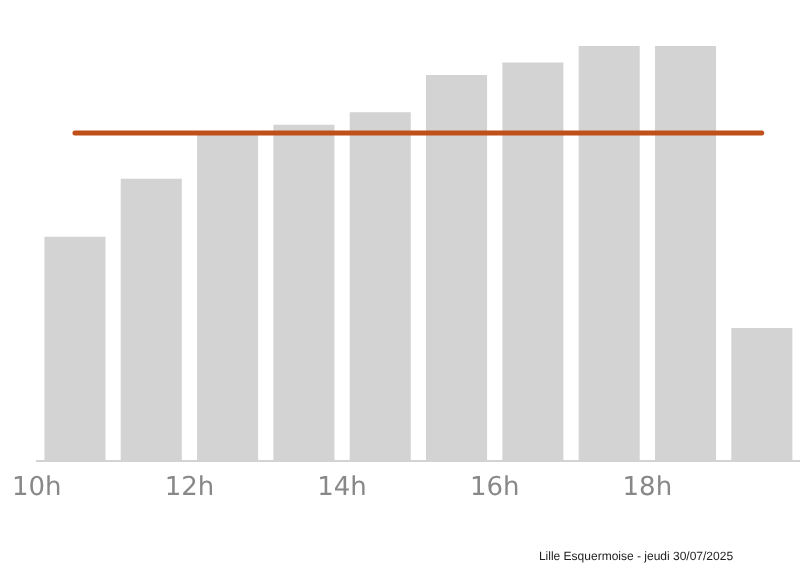 This screenshot has height=572, width=800. Describe the element at coordinates (342, 488) in the screenshot. I see `x-tick-label: 14h` at that location.